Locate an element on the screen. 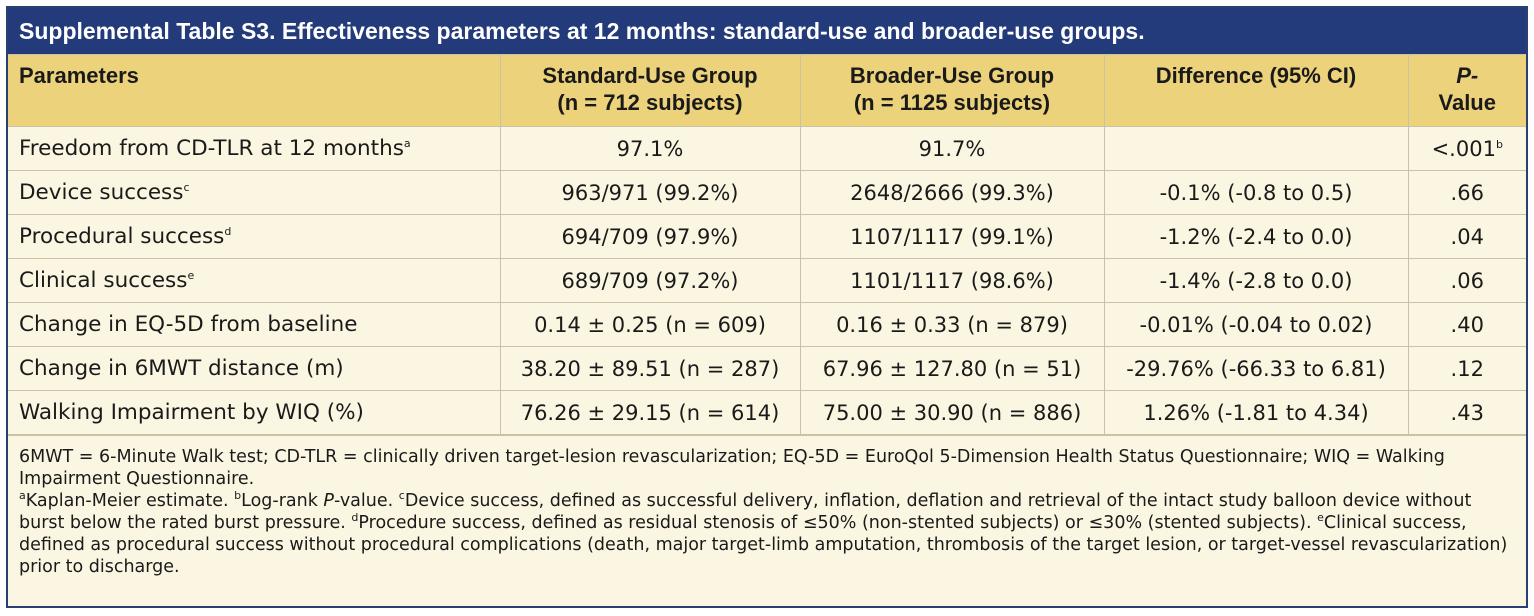  cell-difference: -1.4% (-2.8 to 0.0) is located at coordinates (1256, 280).